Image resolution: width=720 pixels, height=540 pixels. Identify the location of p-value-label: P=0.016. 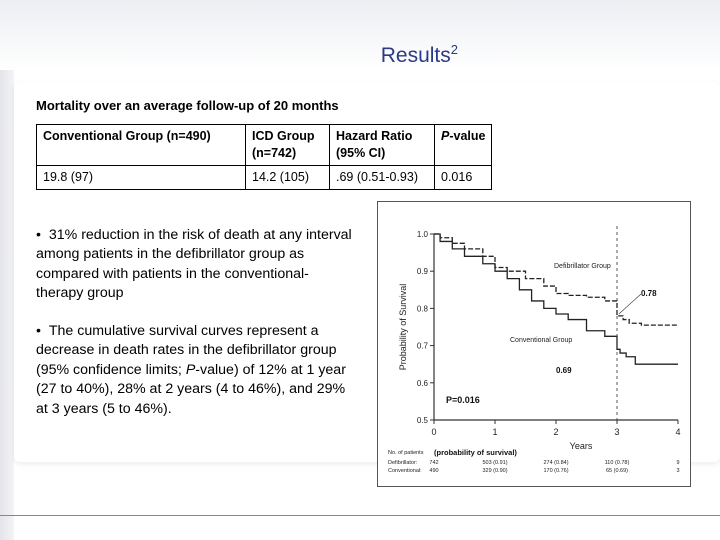
(463, 400).